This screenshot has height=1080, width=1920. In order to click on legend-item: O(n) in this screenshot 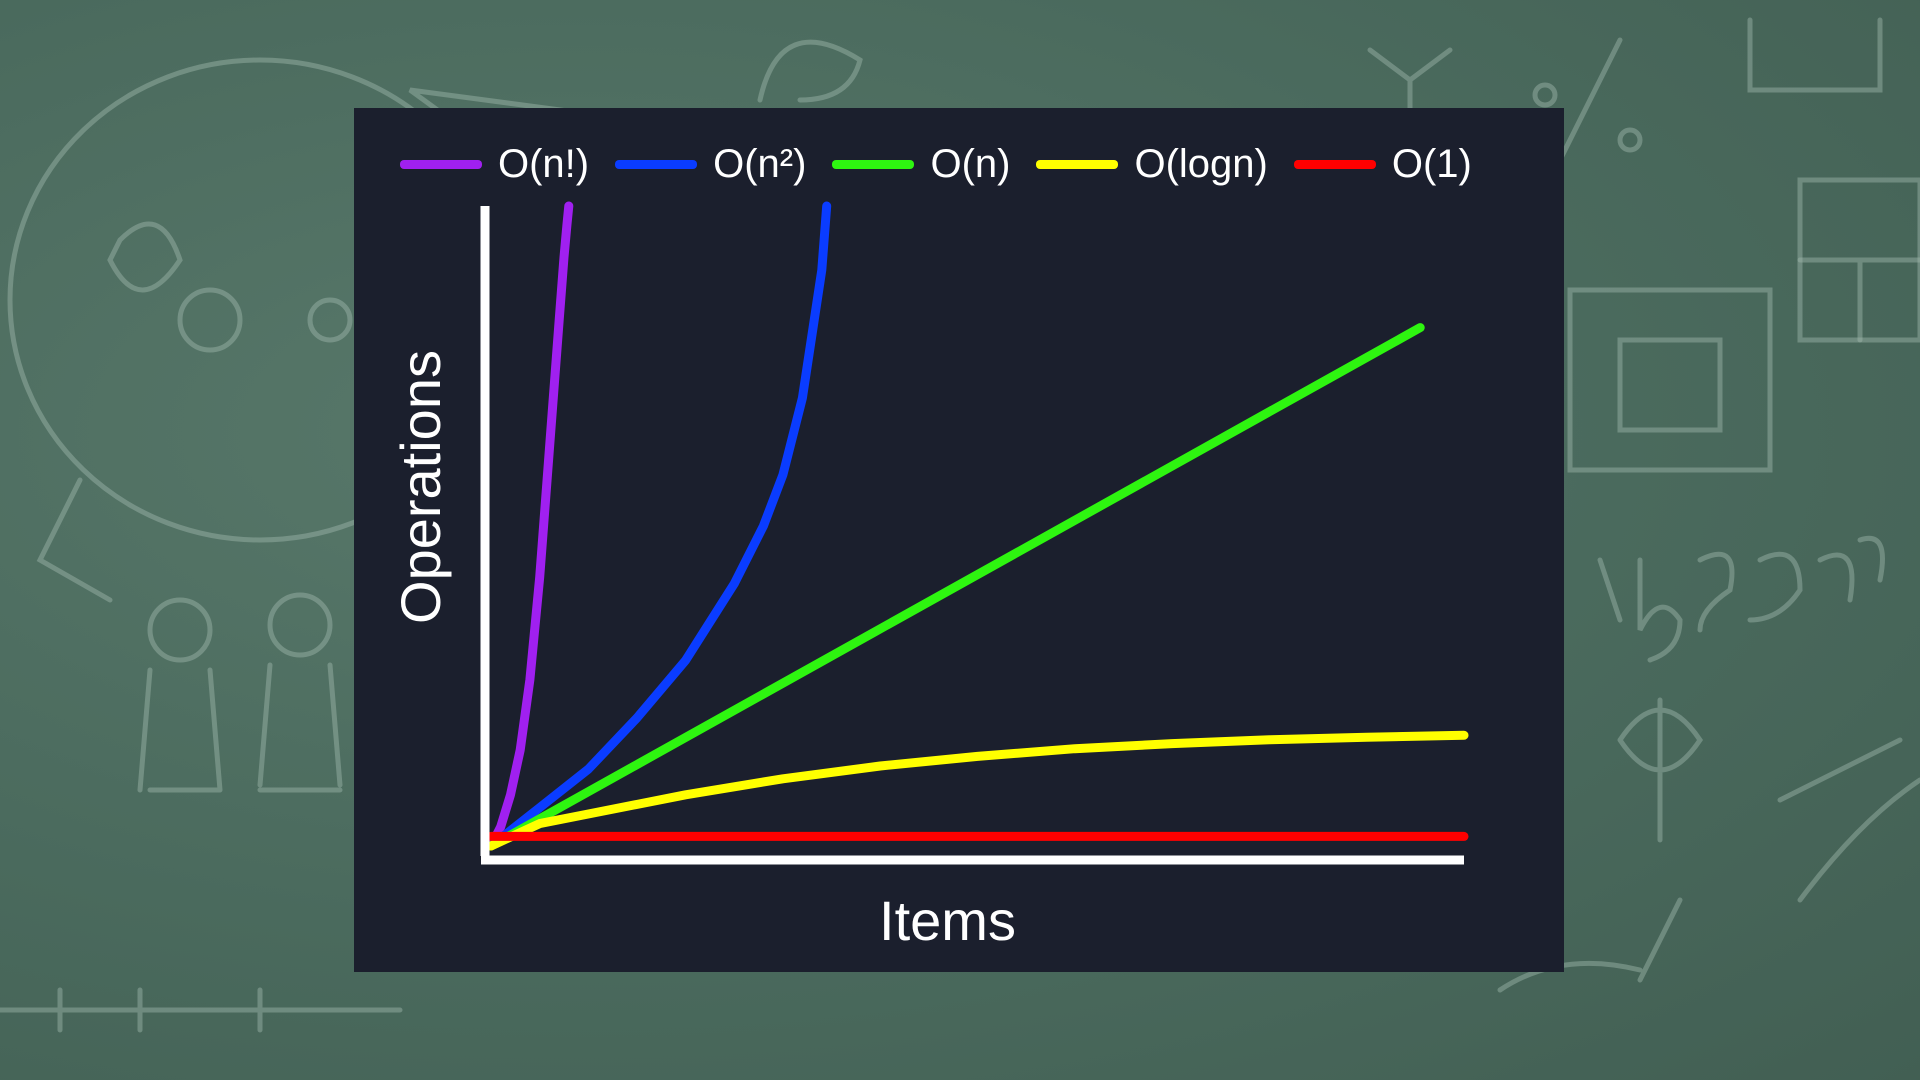, I will do `click(921, 164)`.